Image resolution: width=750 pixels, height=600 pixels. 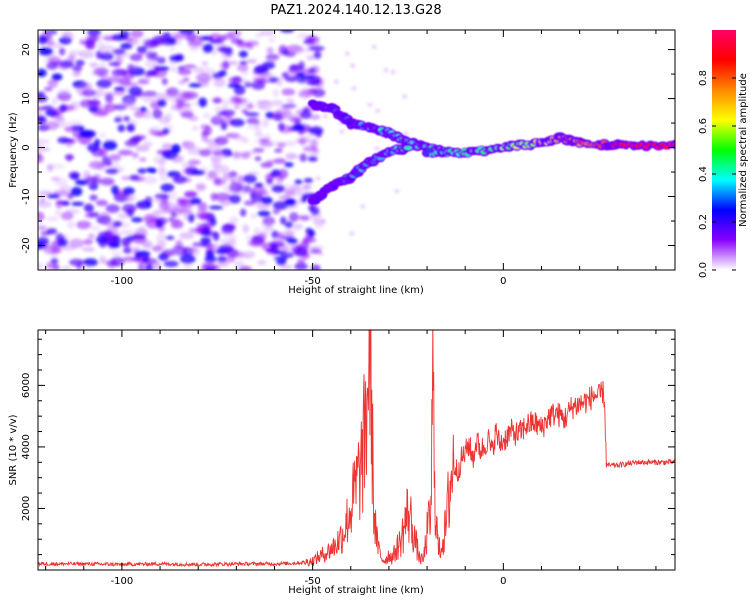 What do you see at coordinates (26, 49) in the screenshot?
I see `spectrogram-y-tick-label: 20` at bounding box center [26, 49].